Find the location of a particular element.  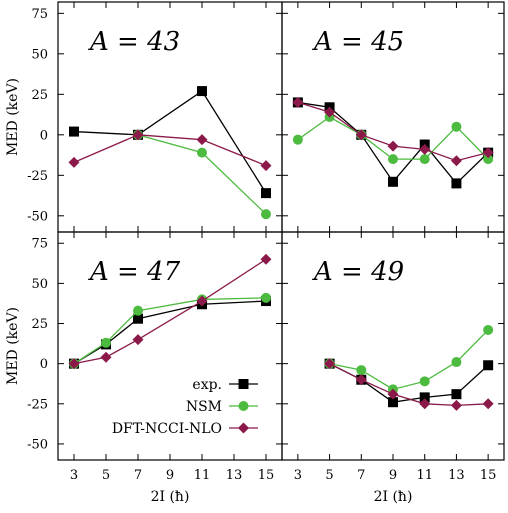

panel-label: A = 49 is located at coordinates (358, 272).